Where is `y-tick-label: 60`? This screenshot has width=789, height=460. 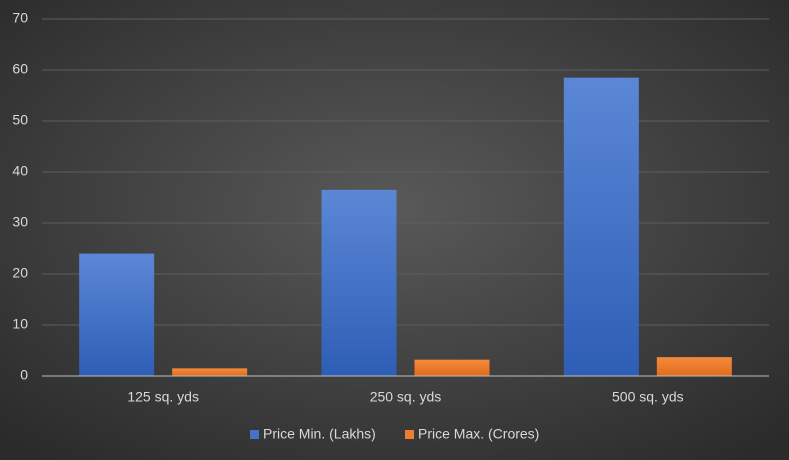 y-tick-label: 60 is located at coordinates (20, 69).